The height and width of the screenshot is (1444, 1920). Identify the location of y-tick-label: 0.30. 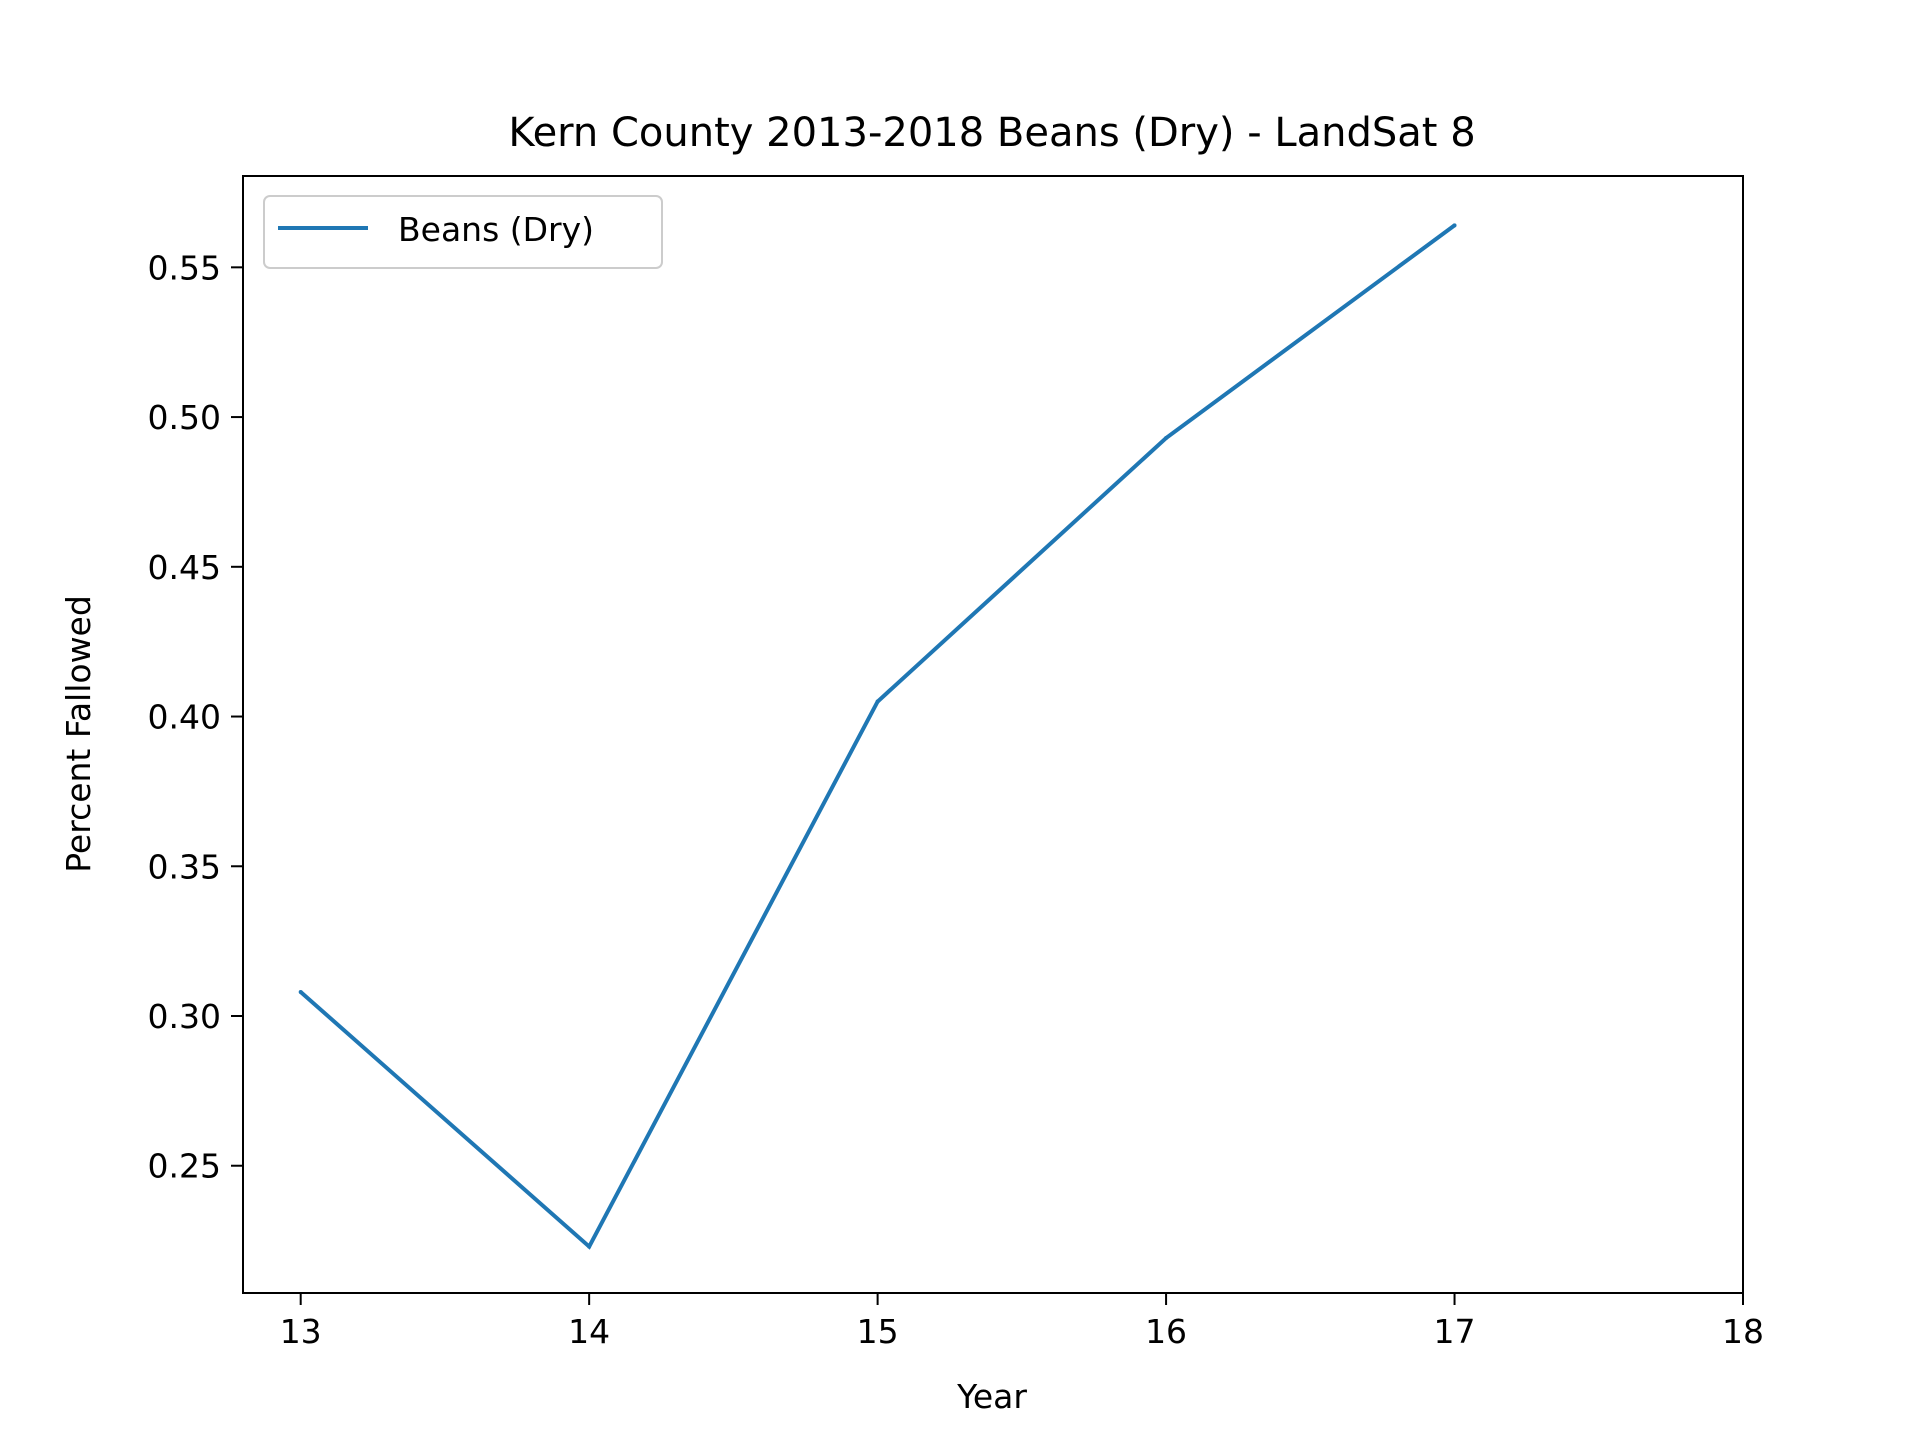
(184, 1016).